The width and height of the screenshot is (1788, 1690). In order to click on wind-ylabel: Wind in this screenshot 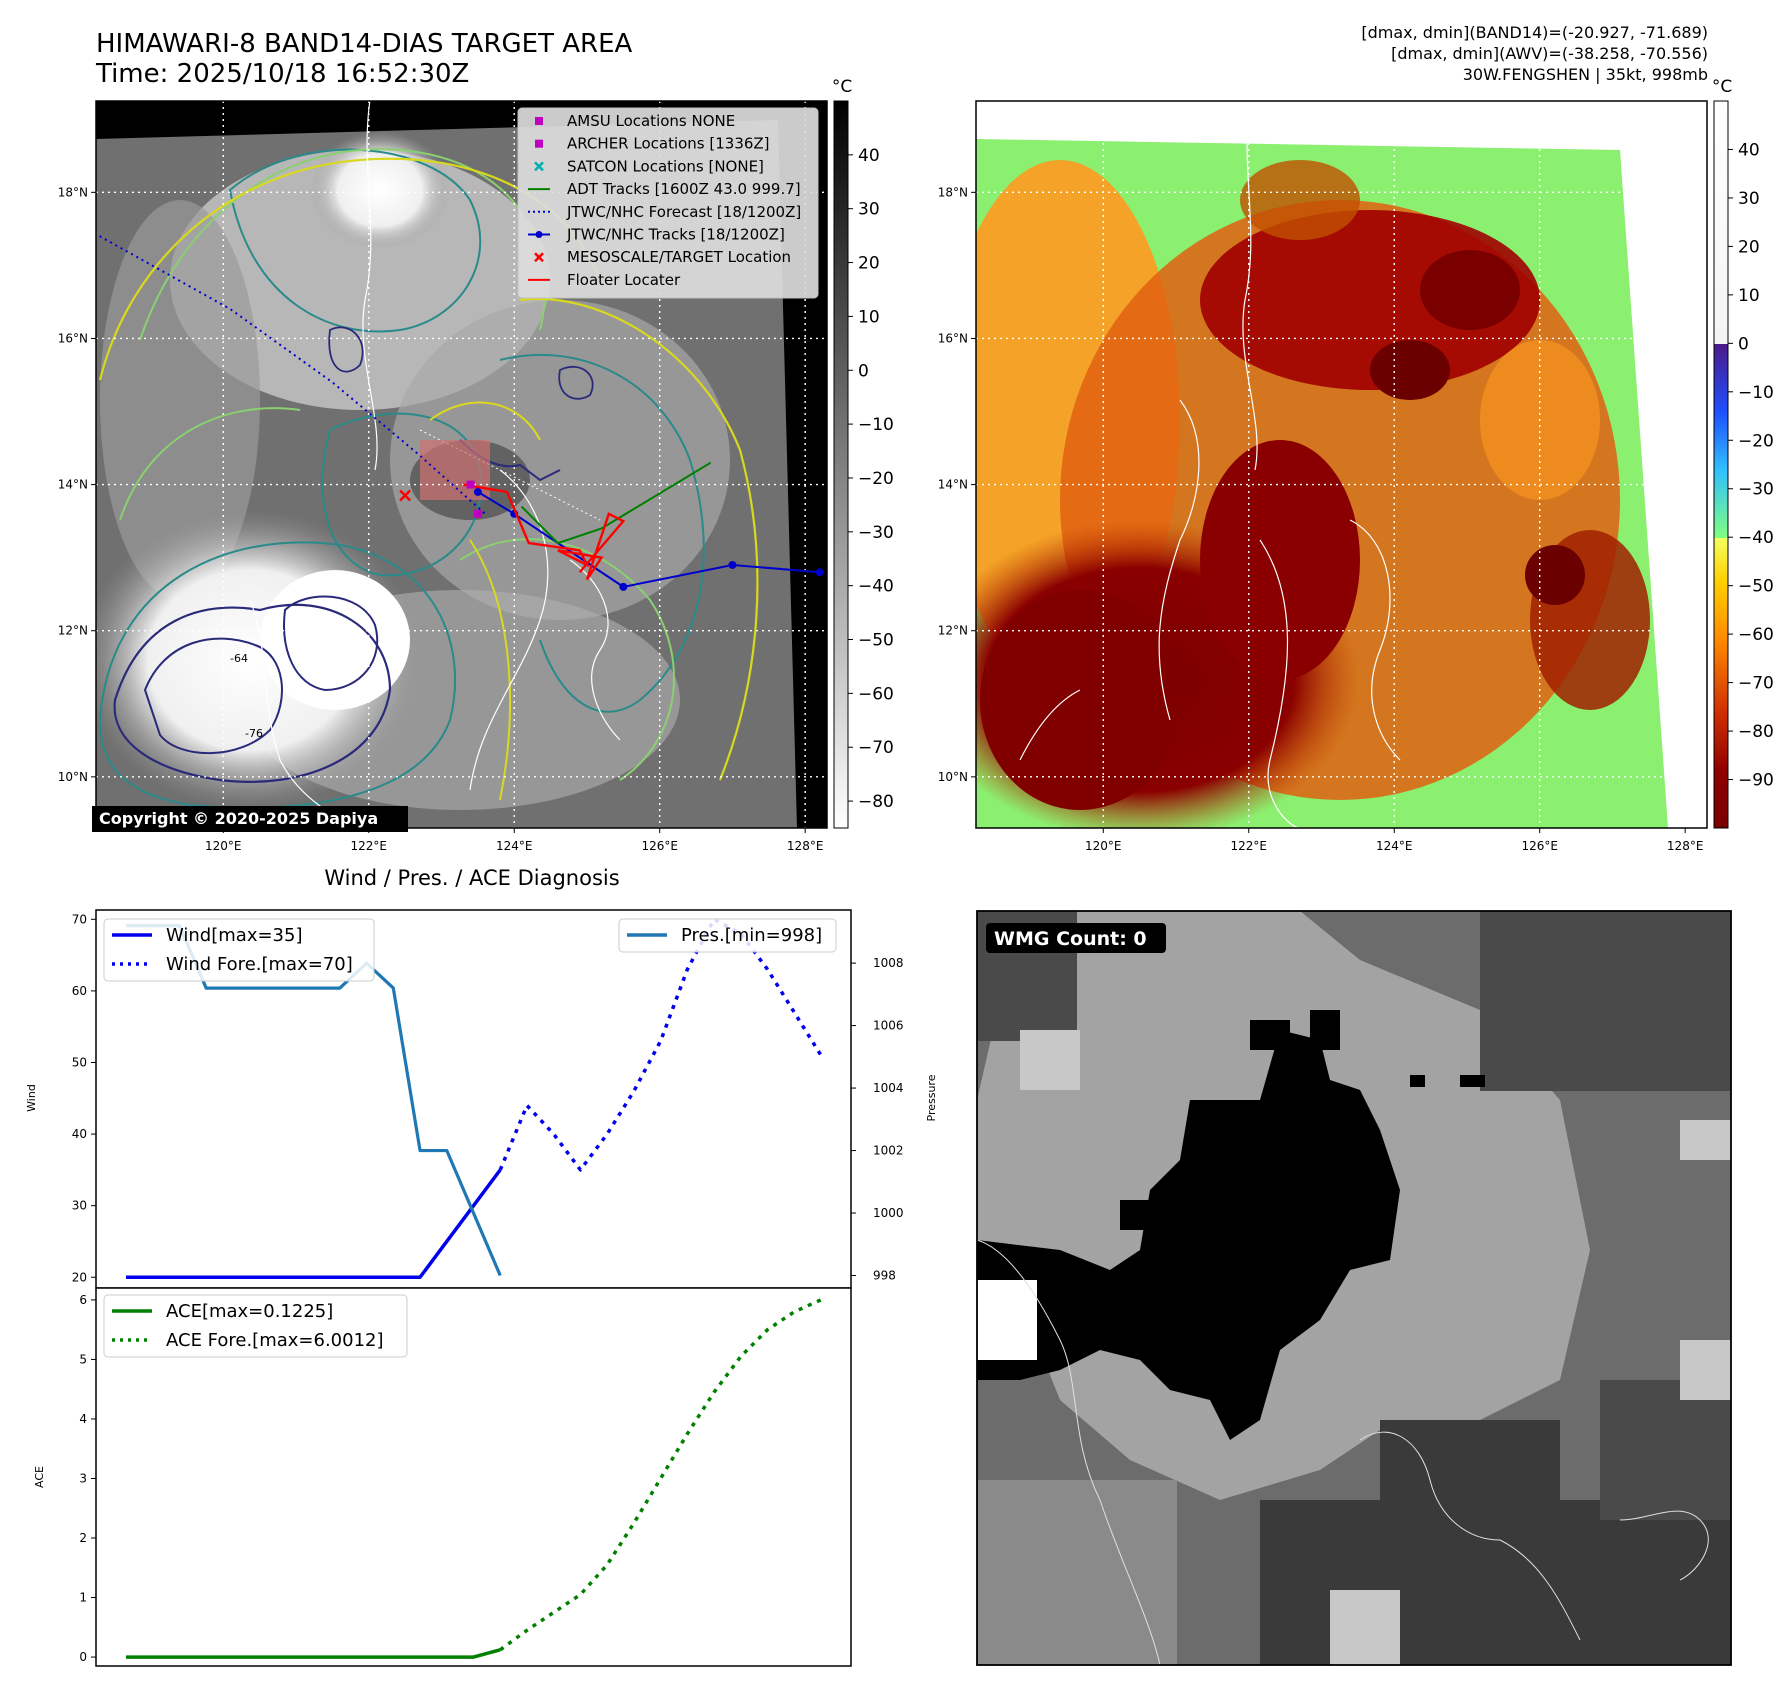, I will do `click(31, 1098)`.